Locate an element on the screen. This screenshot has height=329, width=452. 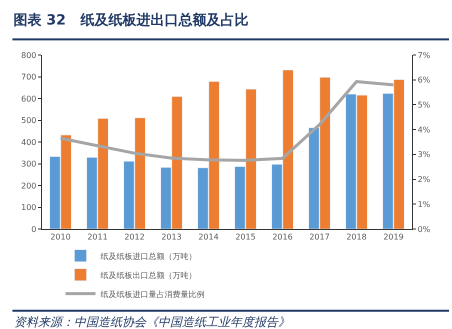
y2-tick-label: 4% is located at coordinates (424, 129).